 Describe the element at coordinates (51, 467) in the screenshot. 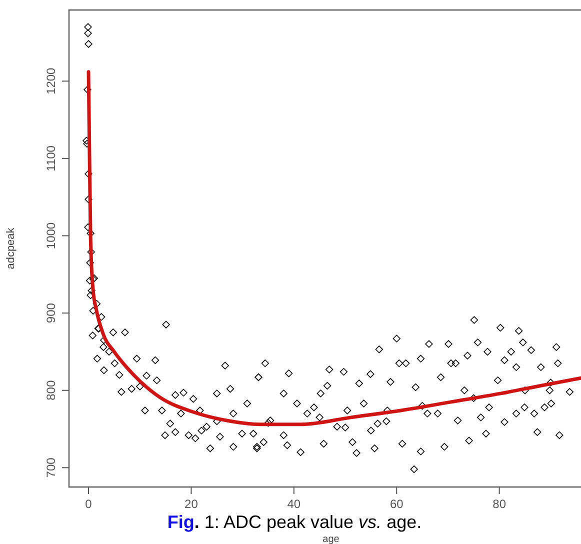

I see `y-tick-label: 700` at that location.